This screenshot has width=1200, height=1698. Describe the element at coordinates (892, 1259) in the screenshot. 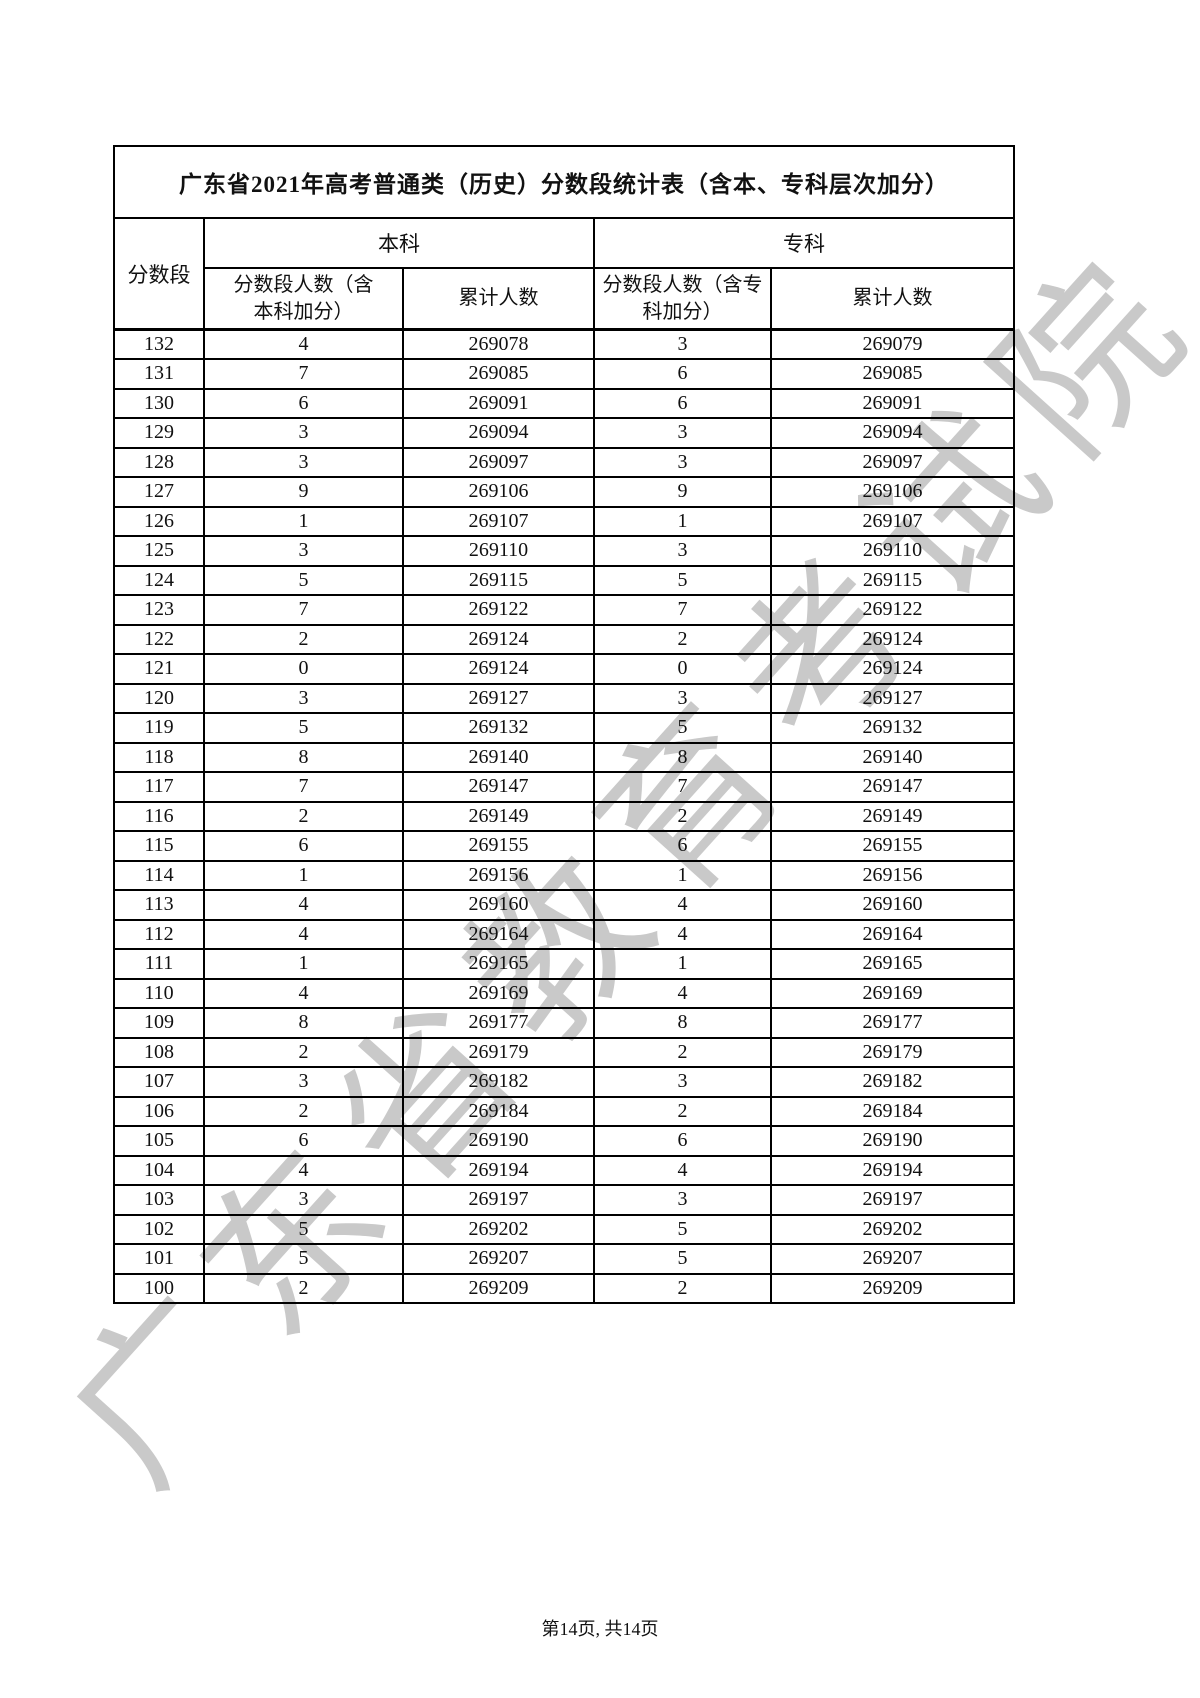

I see `cell-college-cumulative: 269207` at that location.